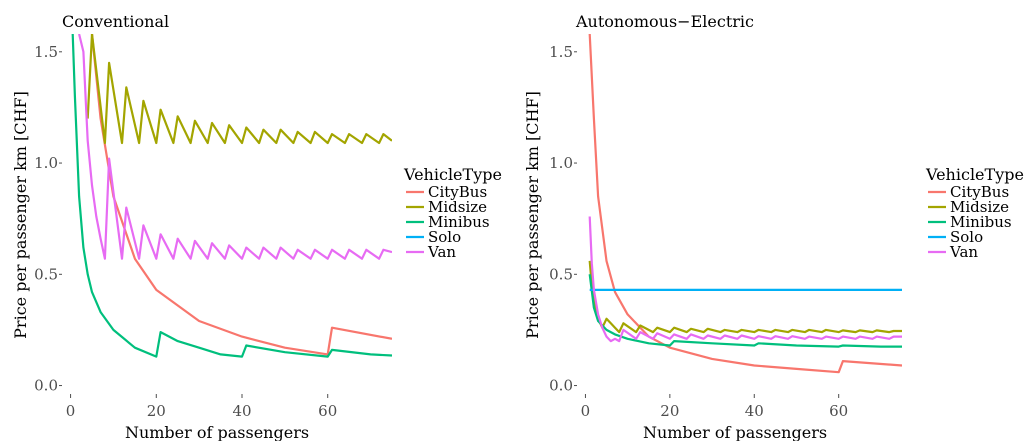  Describe the element at coordinates (115, 21) in the screenshot. I see `panel-title: Conventional` at that location.